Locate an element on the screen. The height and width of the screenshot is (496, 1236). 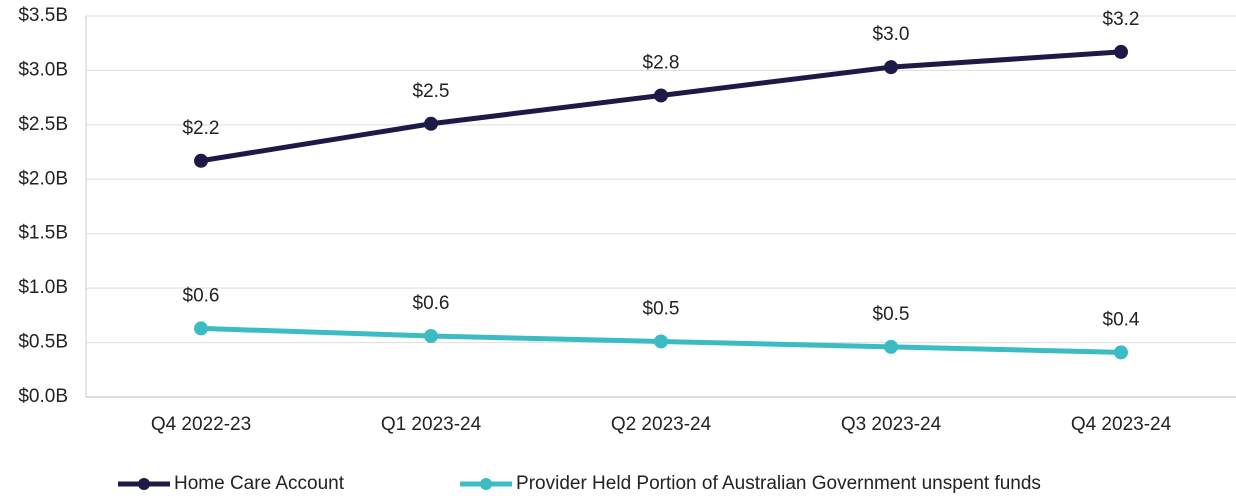
y-tick-label: $2.0B is located at coordinates (43, 178).